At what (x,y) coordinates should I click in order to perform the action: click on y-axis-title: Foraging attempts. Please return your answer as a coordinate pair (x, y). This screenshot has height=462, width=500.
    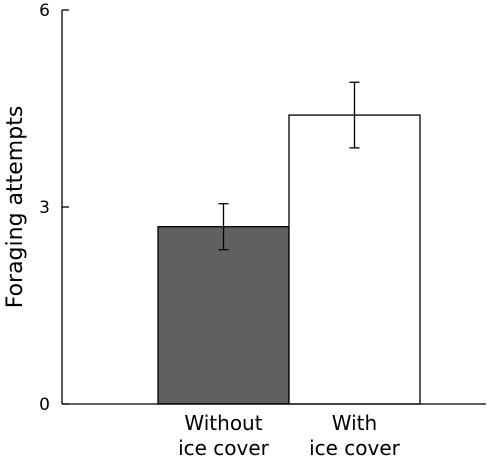
    Looking at the image, I should click on (15, 207).